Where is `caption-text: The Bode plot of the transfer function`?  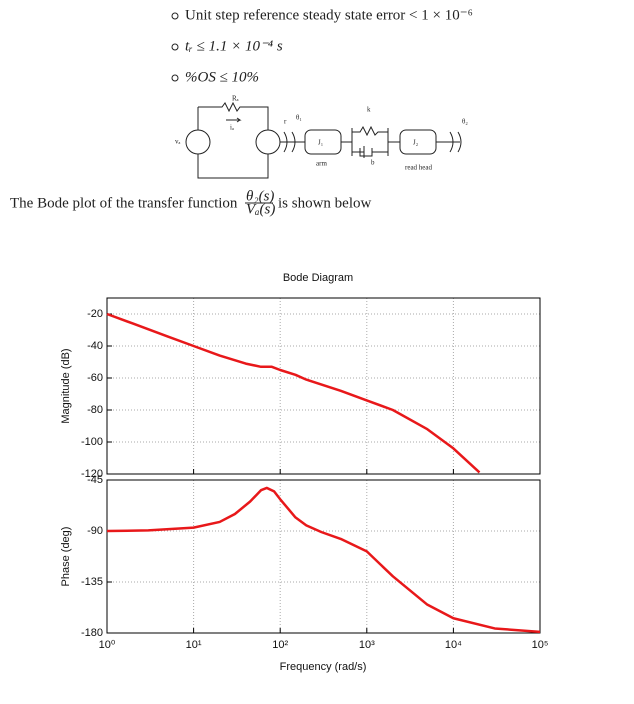 caption-text: The Bode plot of the transfer function is located at coordinates (124, 203).